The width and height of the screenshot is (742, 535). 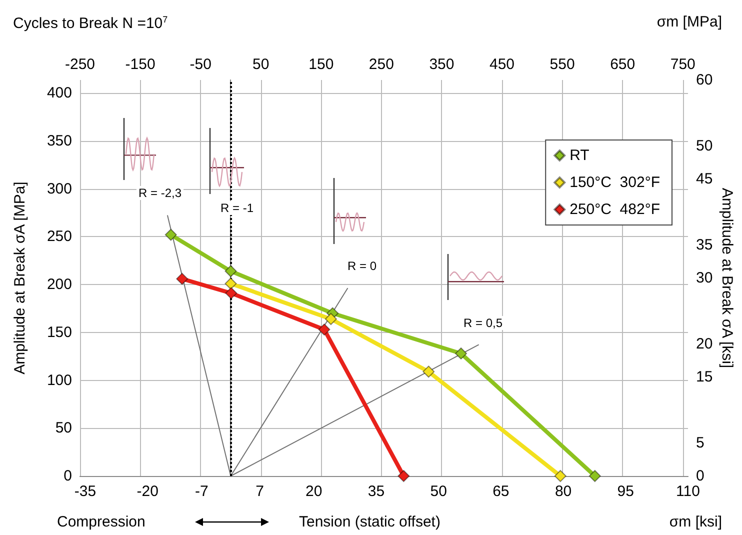 What do you see at coordinates (59, 141) in the screenshot?
I see `y-tick-label: 350` at bounding box center [59, 141].